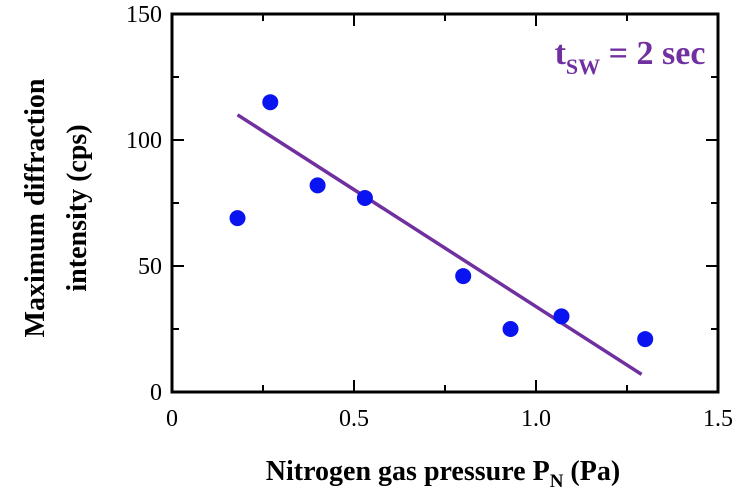 Image resolution: width=745 pixels, height=497 pixels. Describe the element at coordinates (144, 15) in the screenshot. I see `y-tick-label: 150` at that location.